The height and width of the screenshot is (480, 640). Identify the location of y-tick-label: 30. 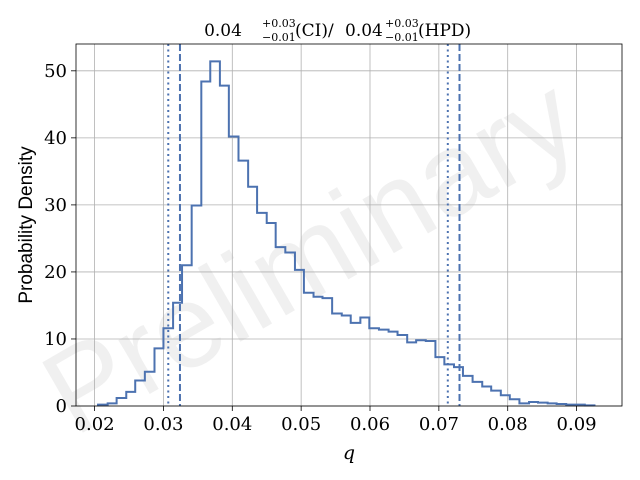
(55, 205).